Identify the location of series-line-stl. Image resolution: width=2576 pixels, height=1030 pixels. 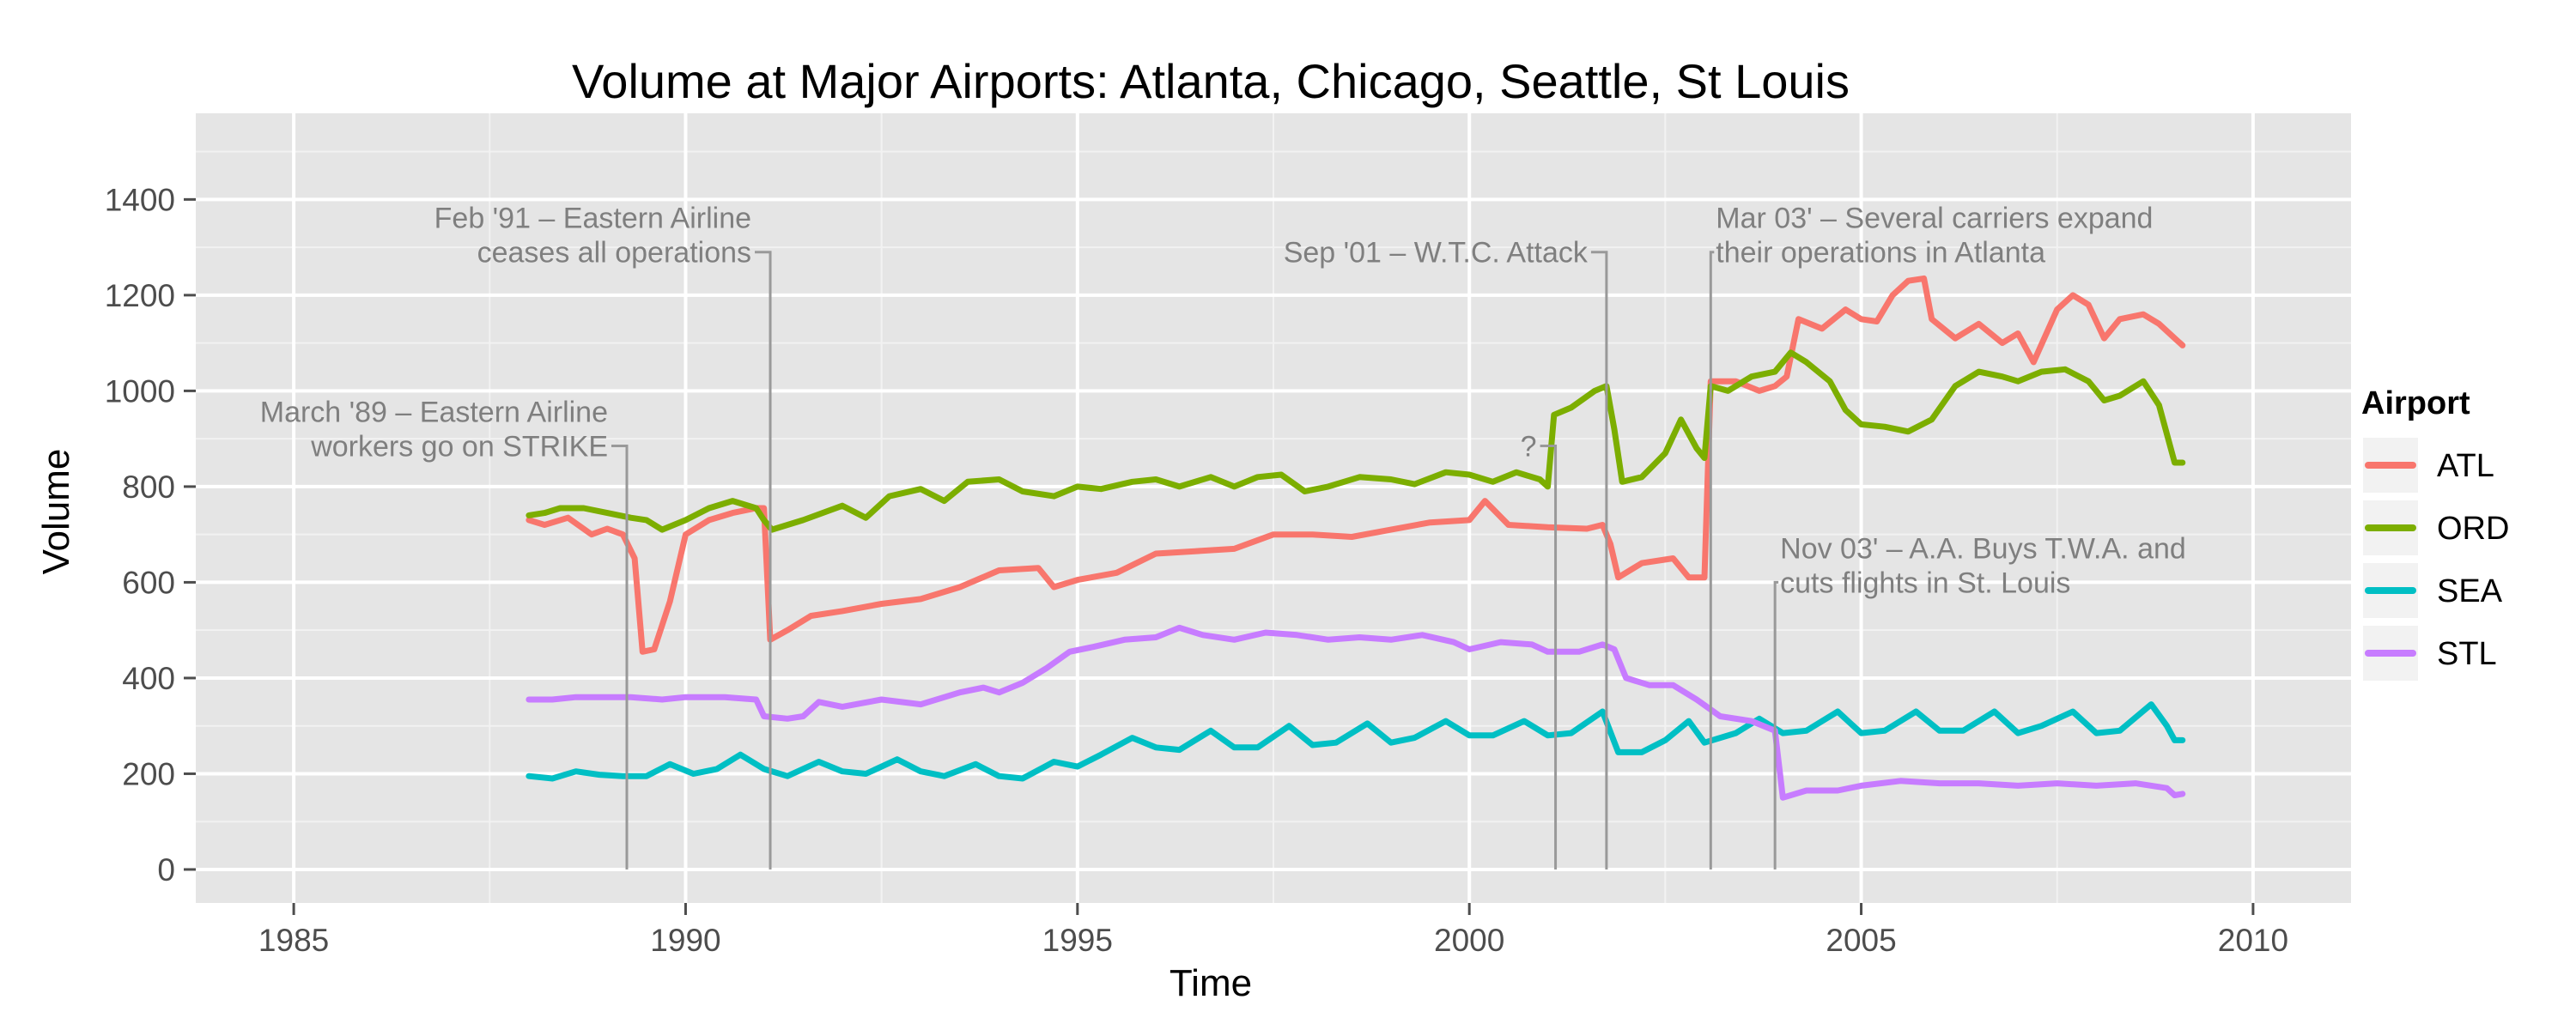
(1356, 712).